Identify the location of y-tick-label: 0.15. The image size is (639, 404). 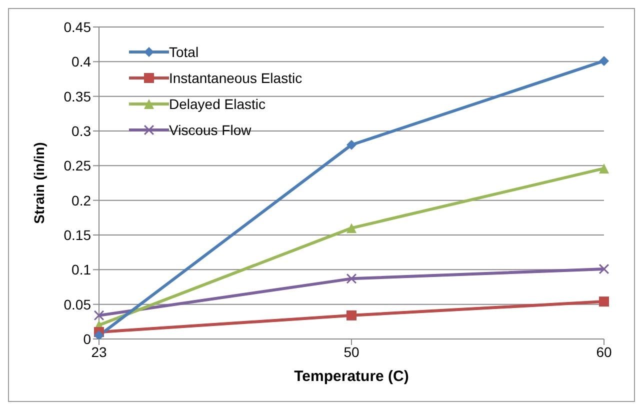
(78, 234).